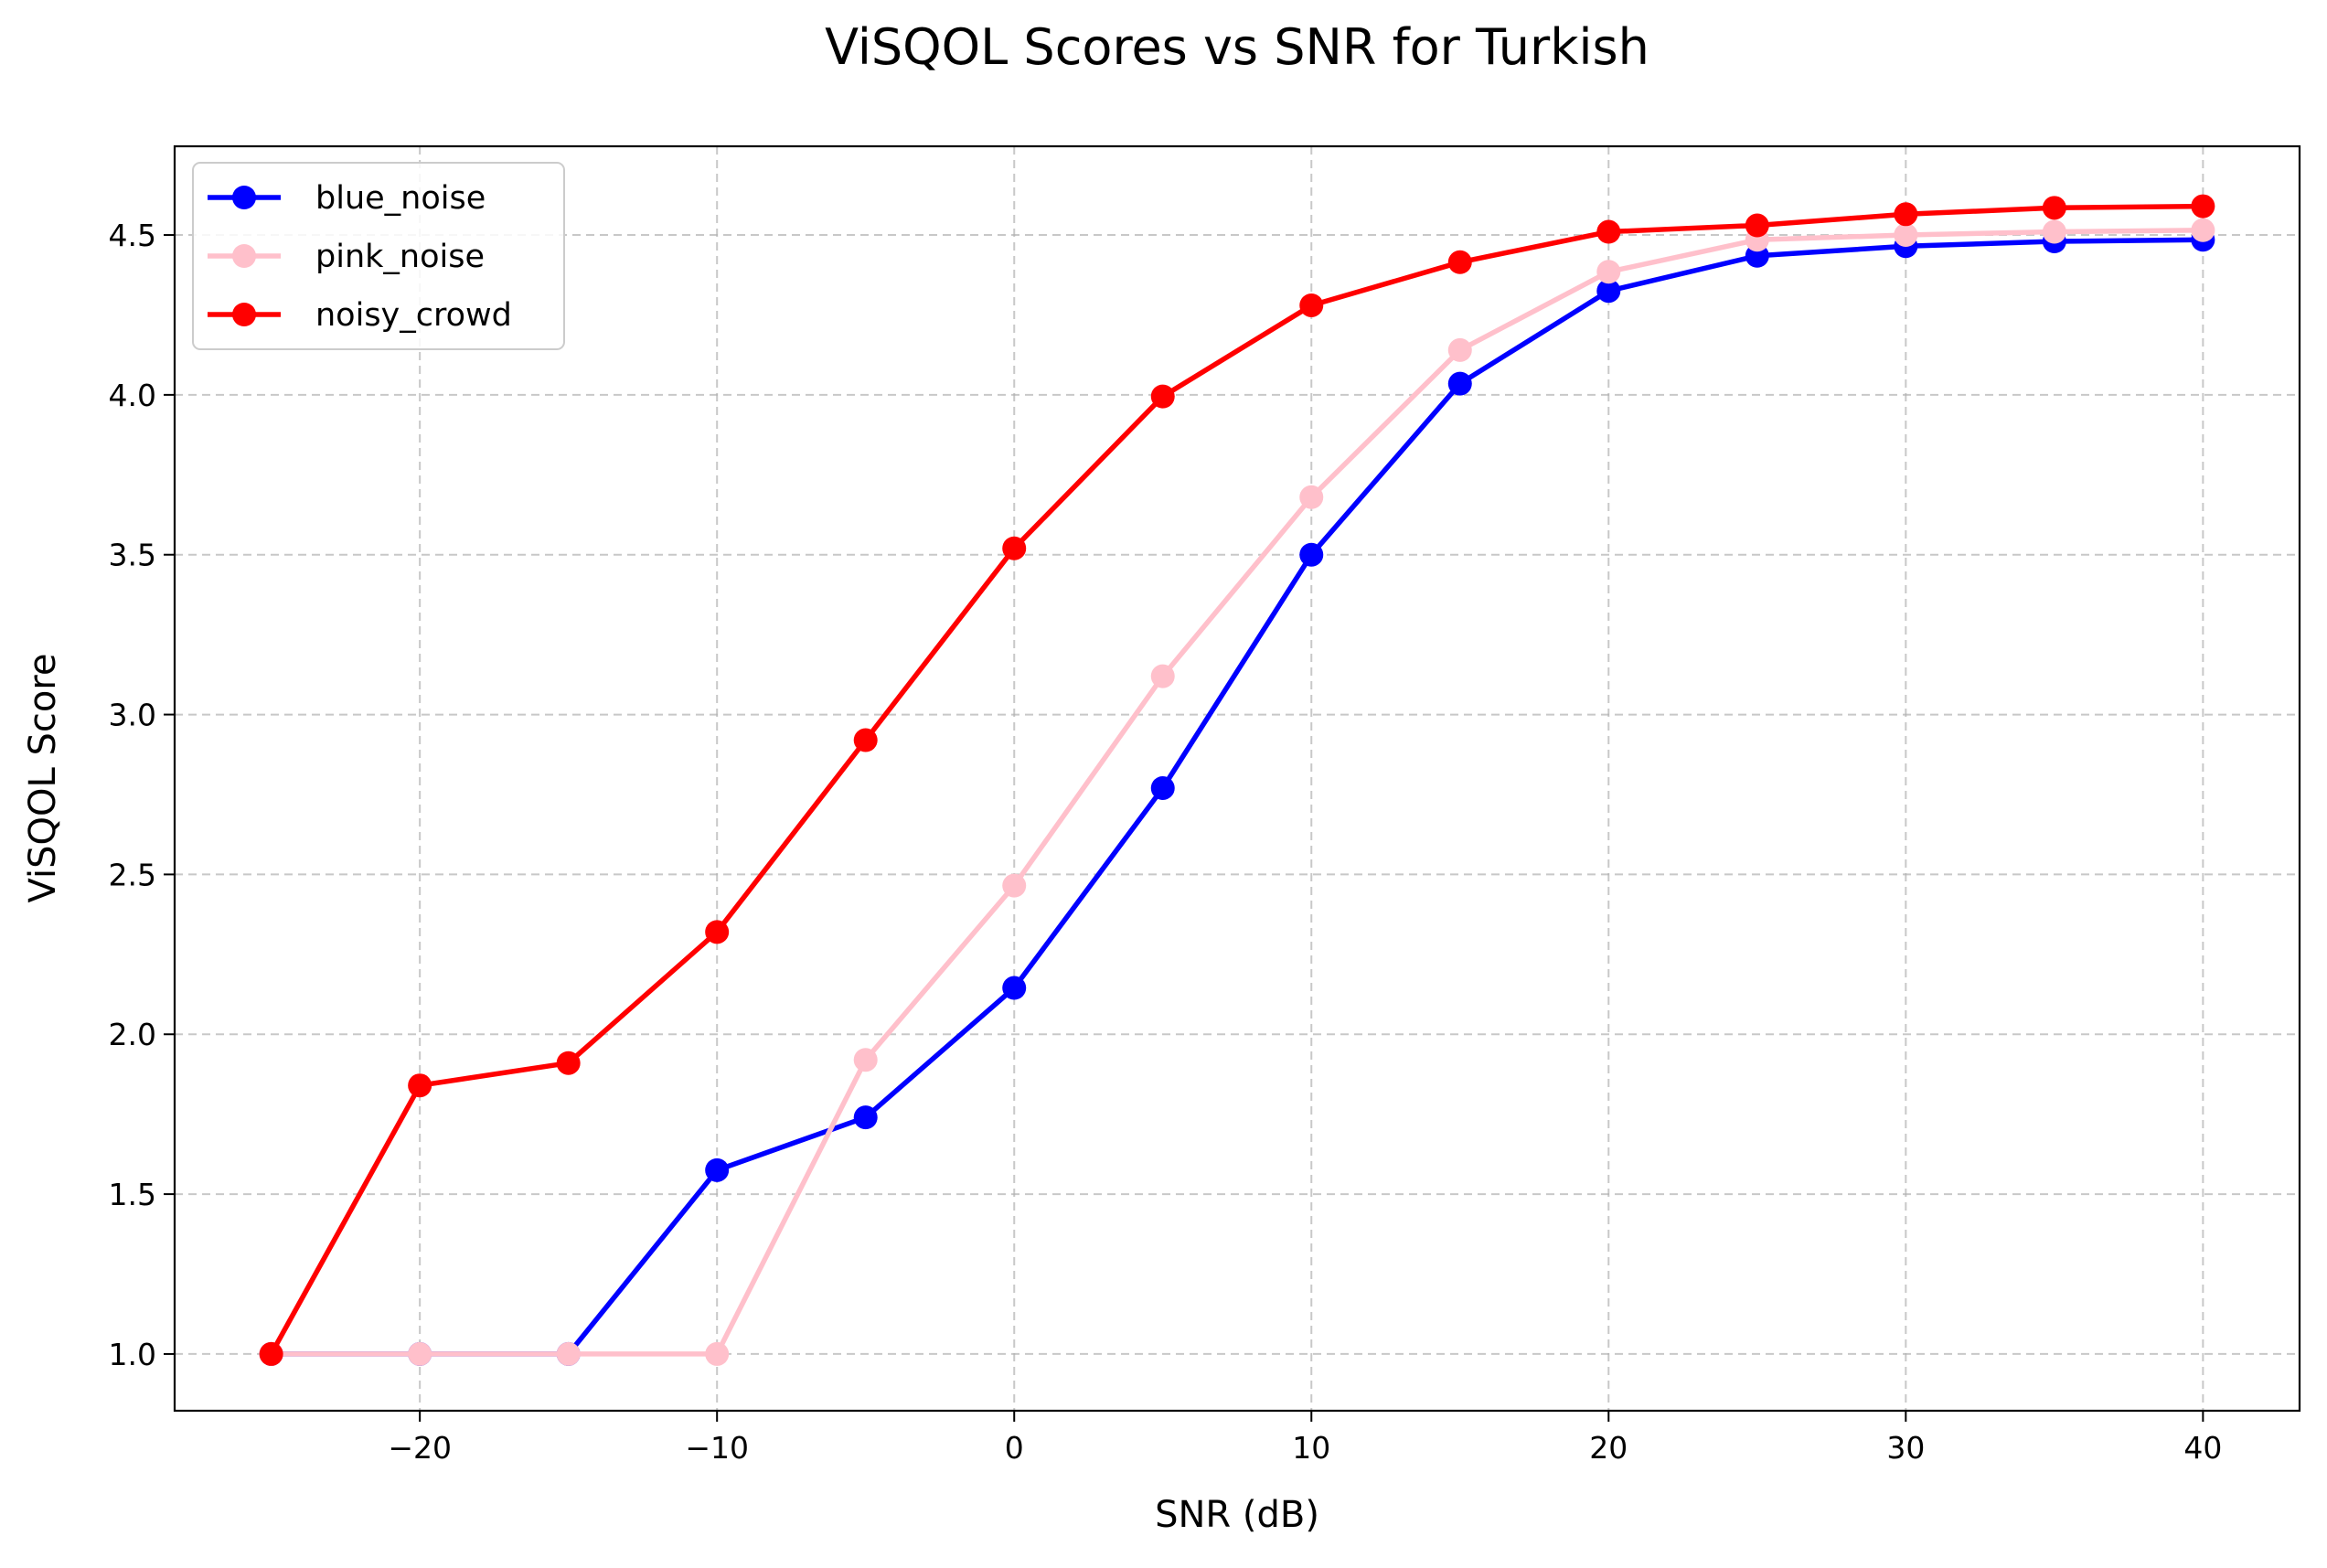 The height and width of the screenshot is (1568, 2327). What do you see at coordinates (401, 198) in the screenshot?
I see `legend-label-blue_noise: blue_noise` at bounding box center [401, 198].